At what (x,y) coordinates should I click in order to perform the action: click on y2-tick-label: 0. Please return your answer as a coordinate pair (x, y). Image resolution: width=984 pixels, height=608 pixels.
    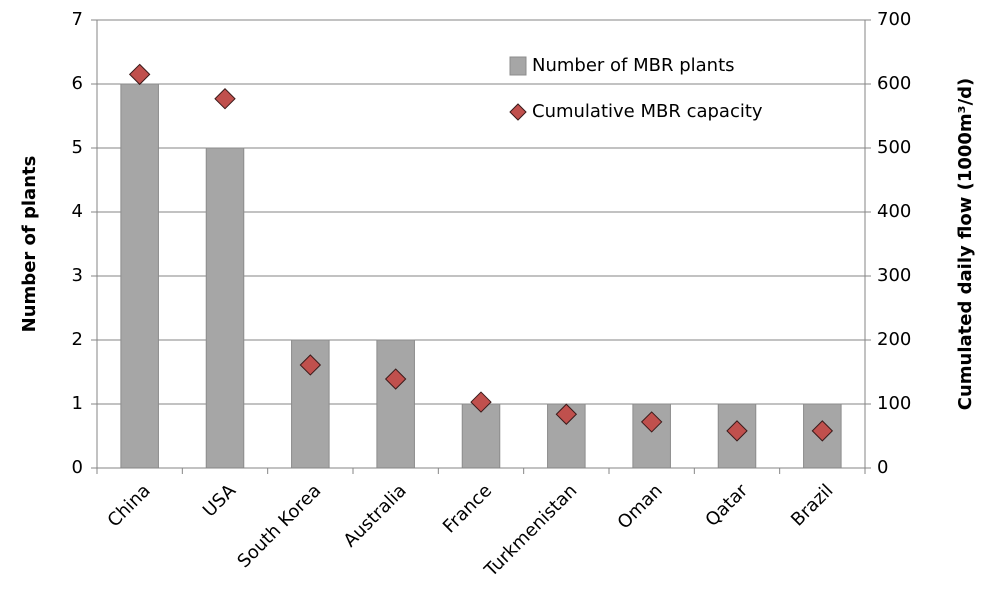
    Looking at the image, I should click on (882, 467).